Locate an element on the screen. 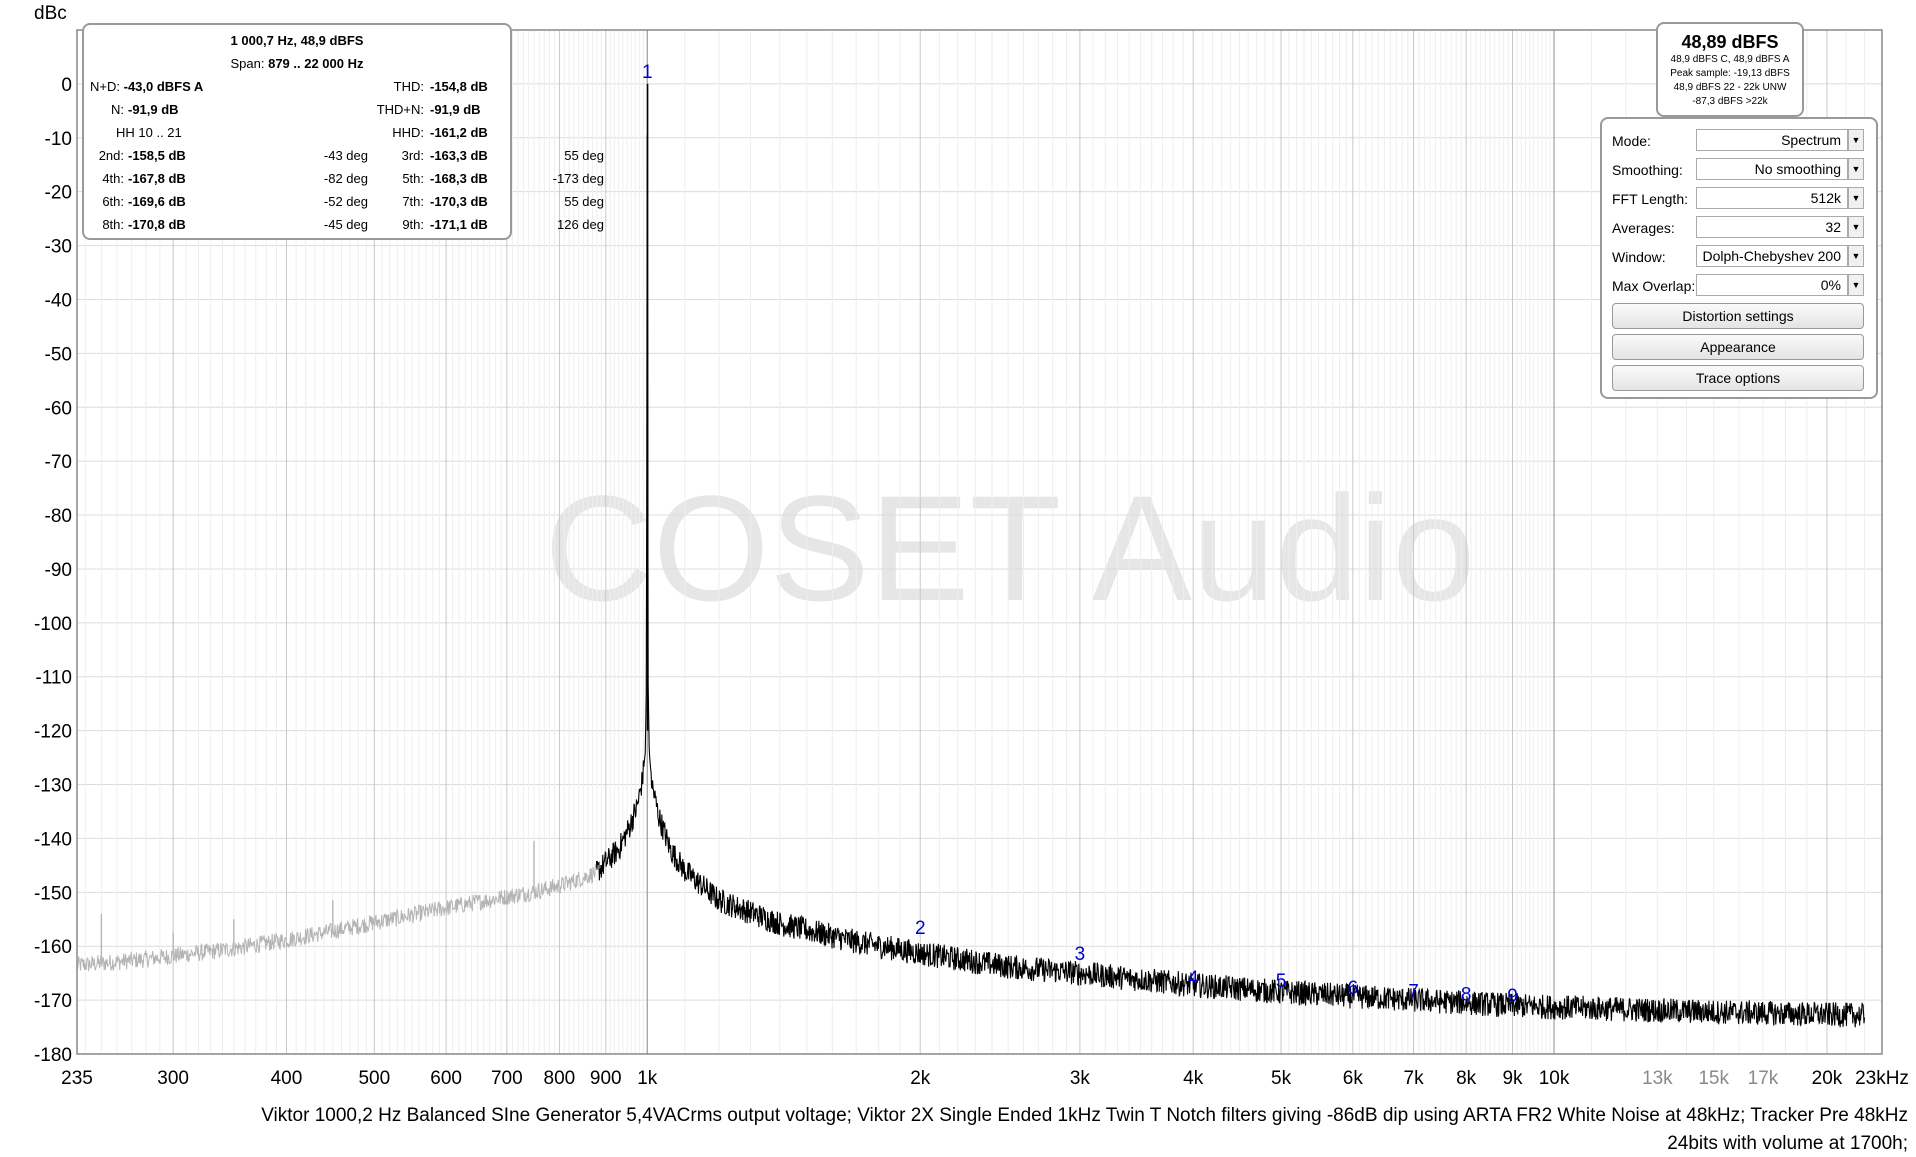  x-tick-label: 800 is located at coordinates (560, 1078).